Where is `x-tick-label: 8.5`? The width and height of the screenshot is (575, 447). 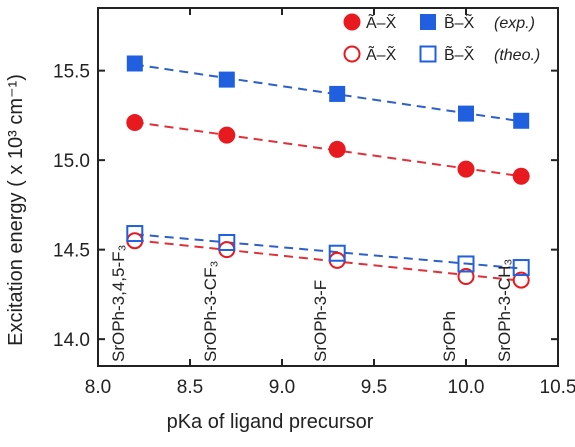
x-tick-label: 8.5 is located at coordinates (190, 387).